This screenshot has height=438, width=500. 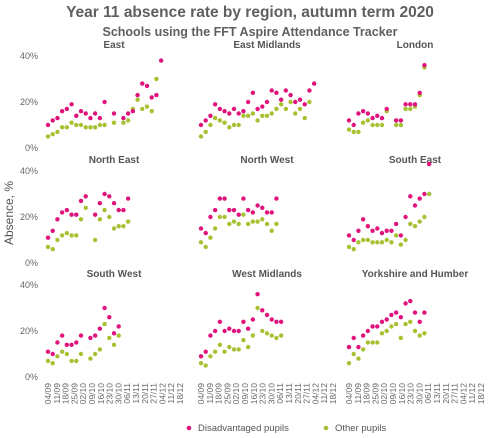 I want to click on y-tick-label: 40%, so click(x=29, y=171).